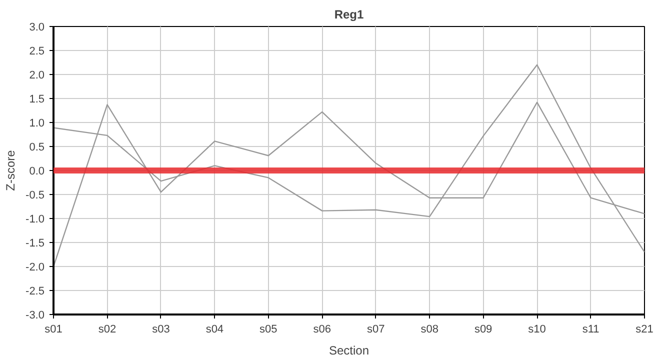 Image resolution: width=660 pixels, height=360 pixels. Describe the element at coordinates (37, 148) in the screenshot. I see `y-tick-label: 0.5` at that location.